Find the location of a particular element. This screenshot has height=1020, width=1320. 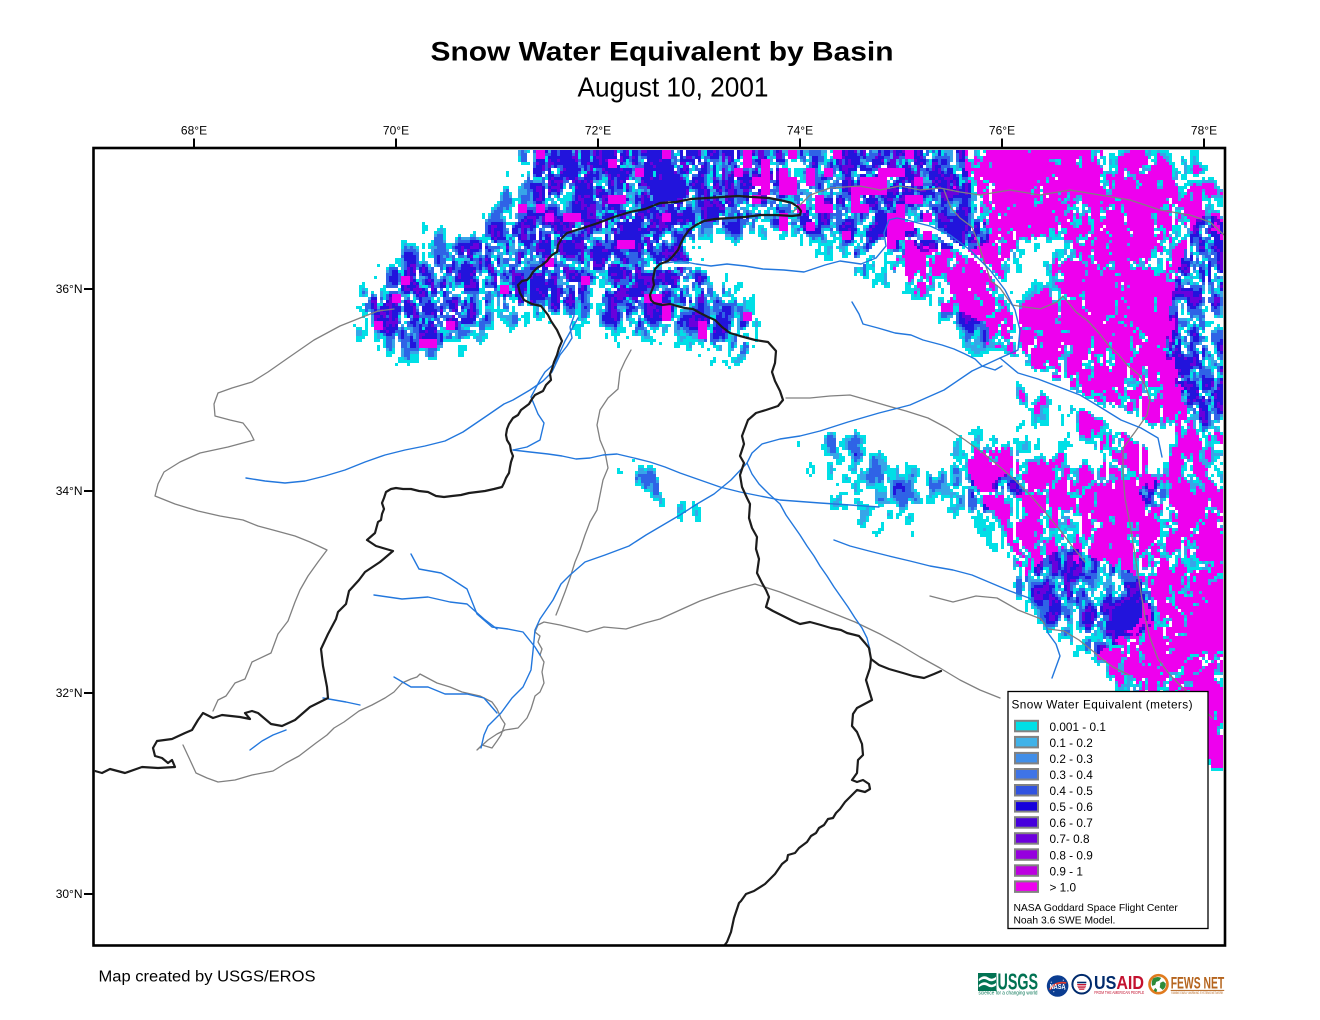

svg-text: Noah 3.6 SWE Model. is located at coordinates (1065, 921).